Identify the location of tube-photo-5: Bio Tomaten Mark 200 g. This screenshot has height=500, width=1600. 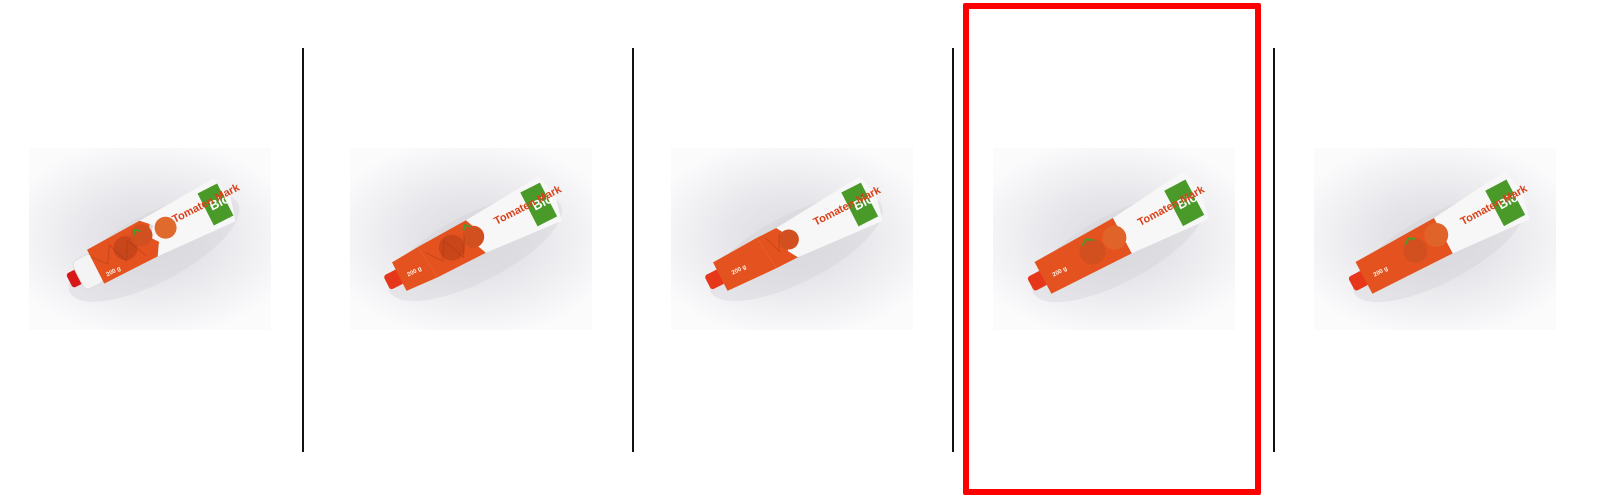
(1435, 239).